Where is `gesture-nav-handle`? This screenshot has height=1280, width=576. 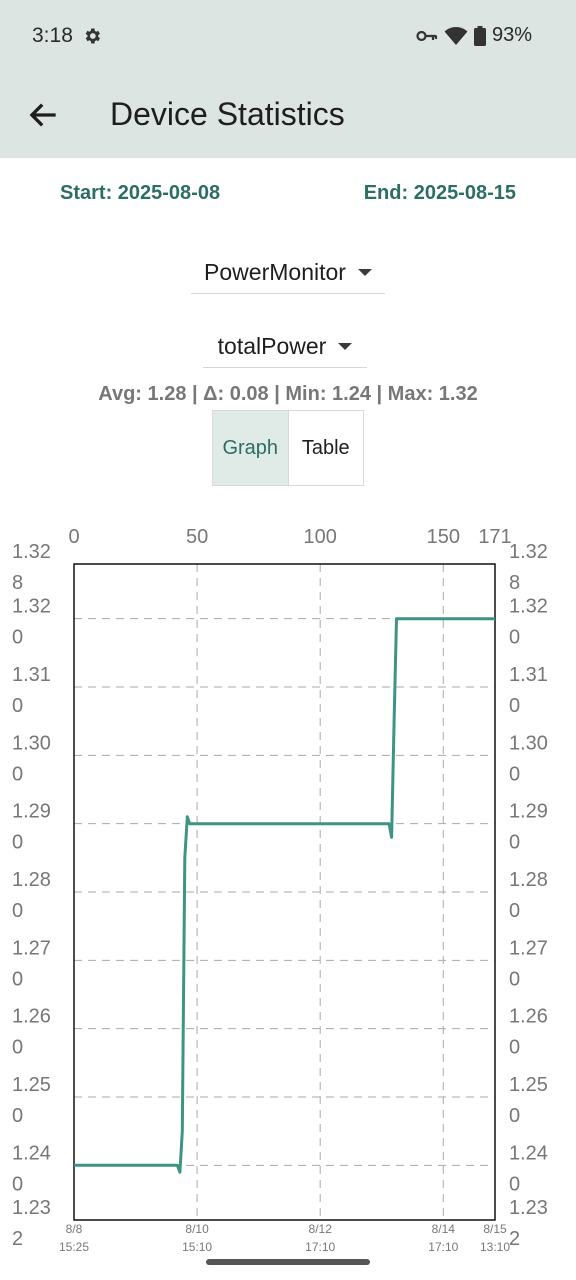 gesture-nav-handle is located at coordinates (288, 1262).